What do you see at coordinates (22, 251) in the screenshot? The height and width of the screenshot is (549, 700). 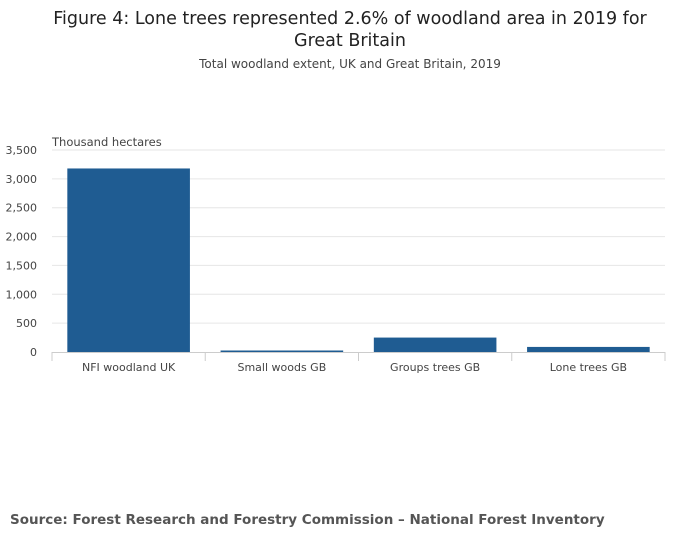 I see `y-axis-ticks: 0 500 1,000 1,500 2,000 2,500 3,000 3,500` at bounding box center [22, 251].